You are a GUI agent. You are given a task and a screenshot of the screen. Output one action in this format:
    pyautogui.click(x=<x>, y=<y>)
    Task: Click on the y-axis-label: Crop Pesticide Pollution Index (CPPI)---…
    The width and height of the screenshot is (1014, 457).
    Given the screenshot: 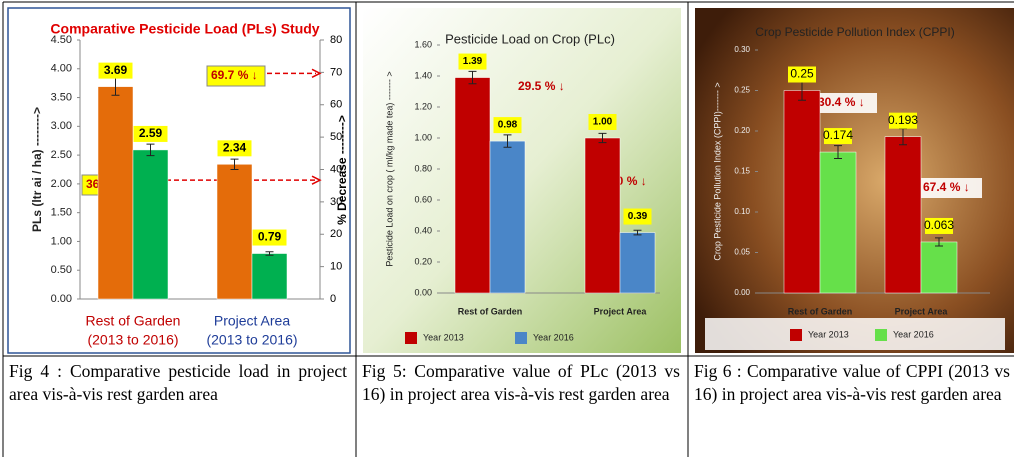 What is the action you would take?
    pyautogui.click(x=717, y=171)
    